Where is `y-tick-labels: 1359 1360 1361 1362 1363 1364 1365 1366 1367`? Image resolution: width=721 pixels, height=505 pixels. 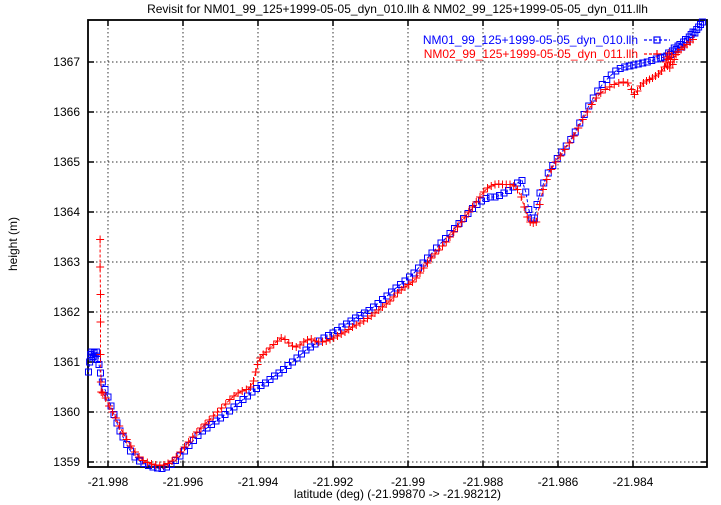
y-tick-labels: 1359 1360 1361 1362 1363 1364 1365 1366 1367 is located at coordinates (66, 262).